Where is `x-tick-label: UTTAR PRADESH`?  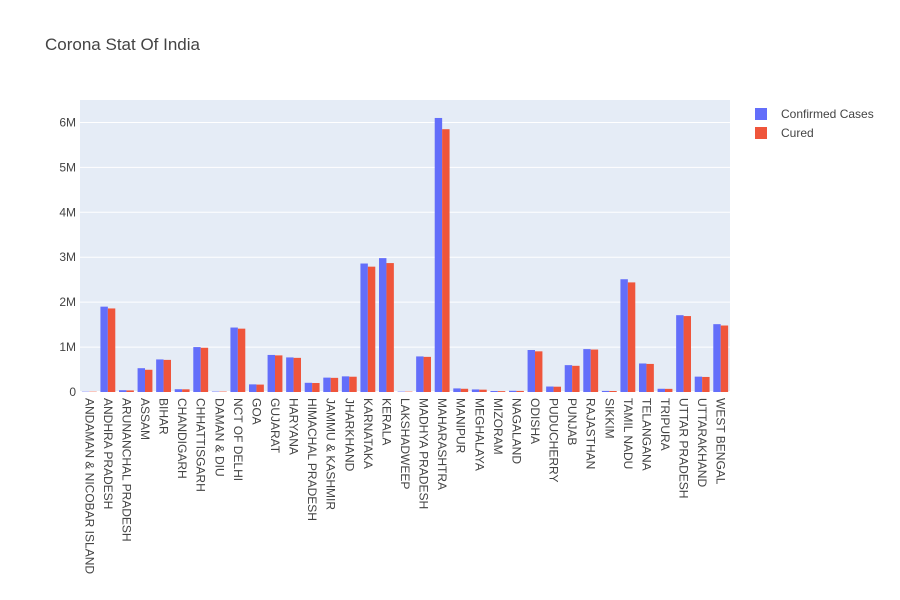
x-tick-label: UTTAR PRADESH is located at coordinates (684, 448).